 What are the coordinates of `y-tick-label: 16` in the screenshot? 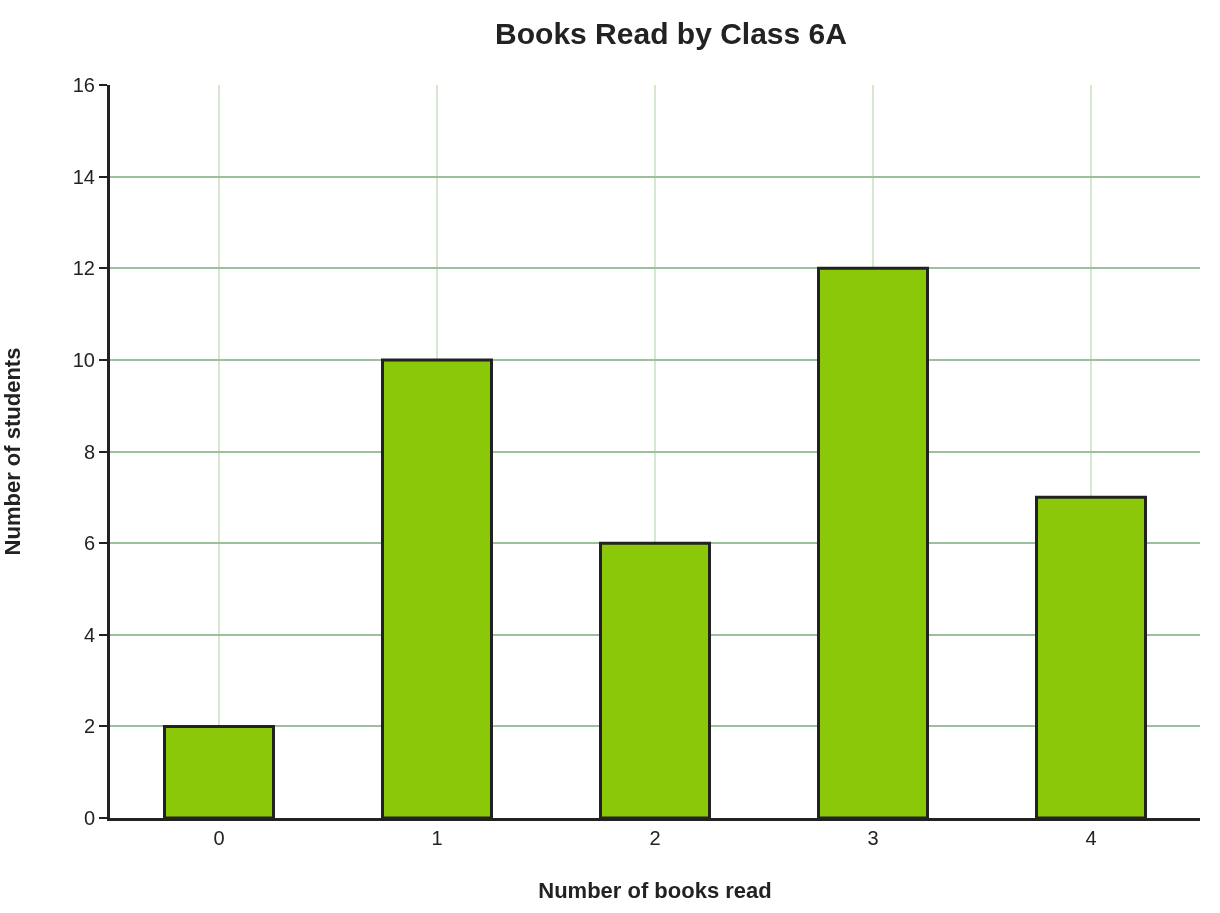 It's located at (83, 85).